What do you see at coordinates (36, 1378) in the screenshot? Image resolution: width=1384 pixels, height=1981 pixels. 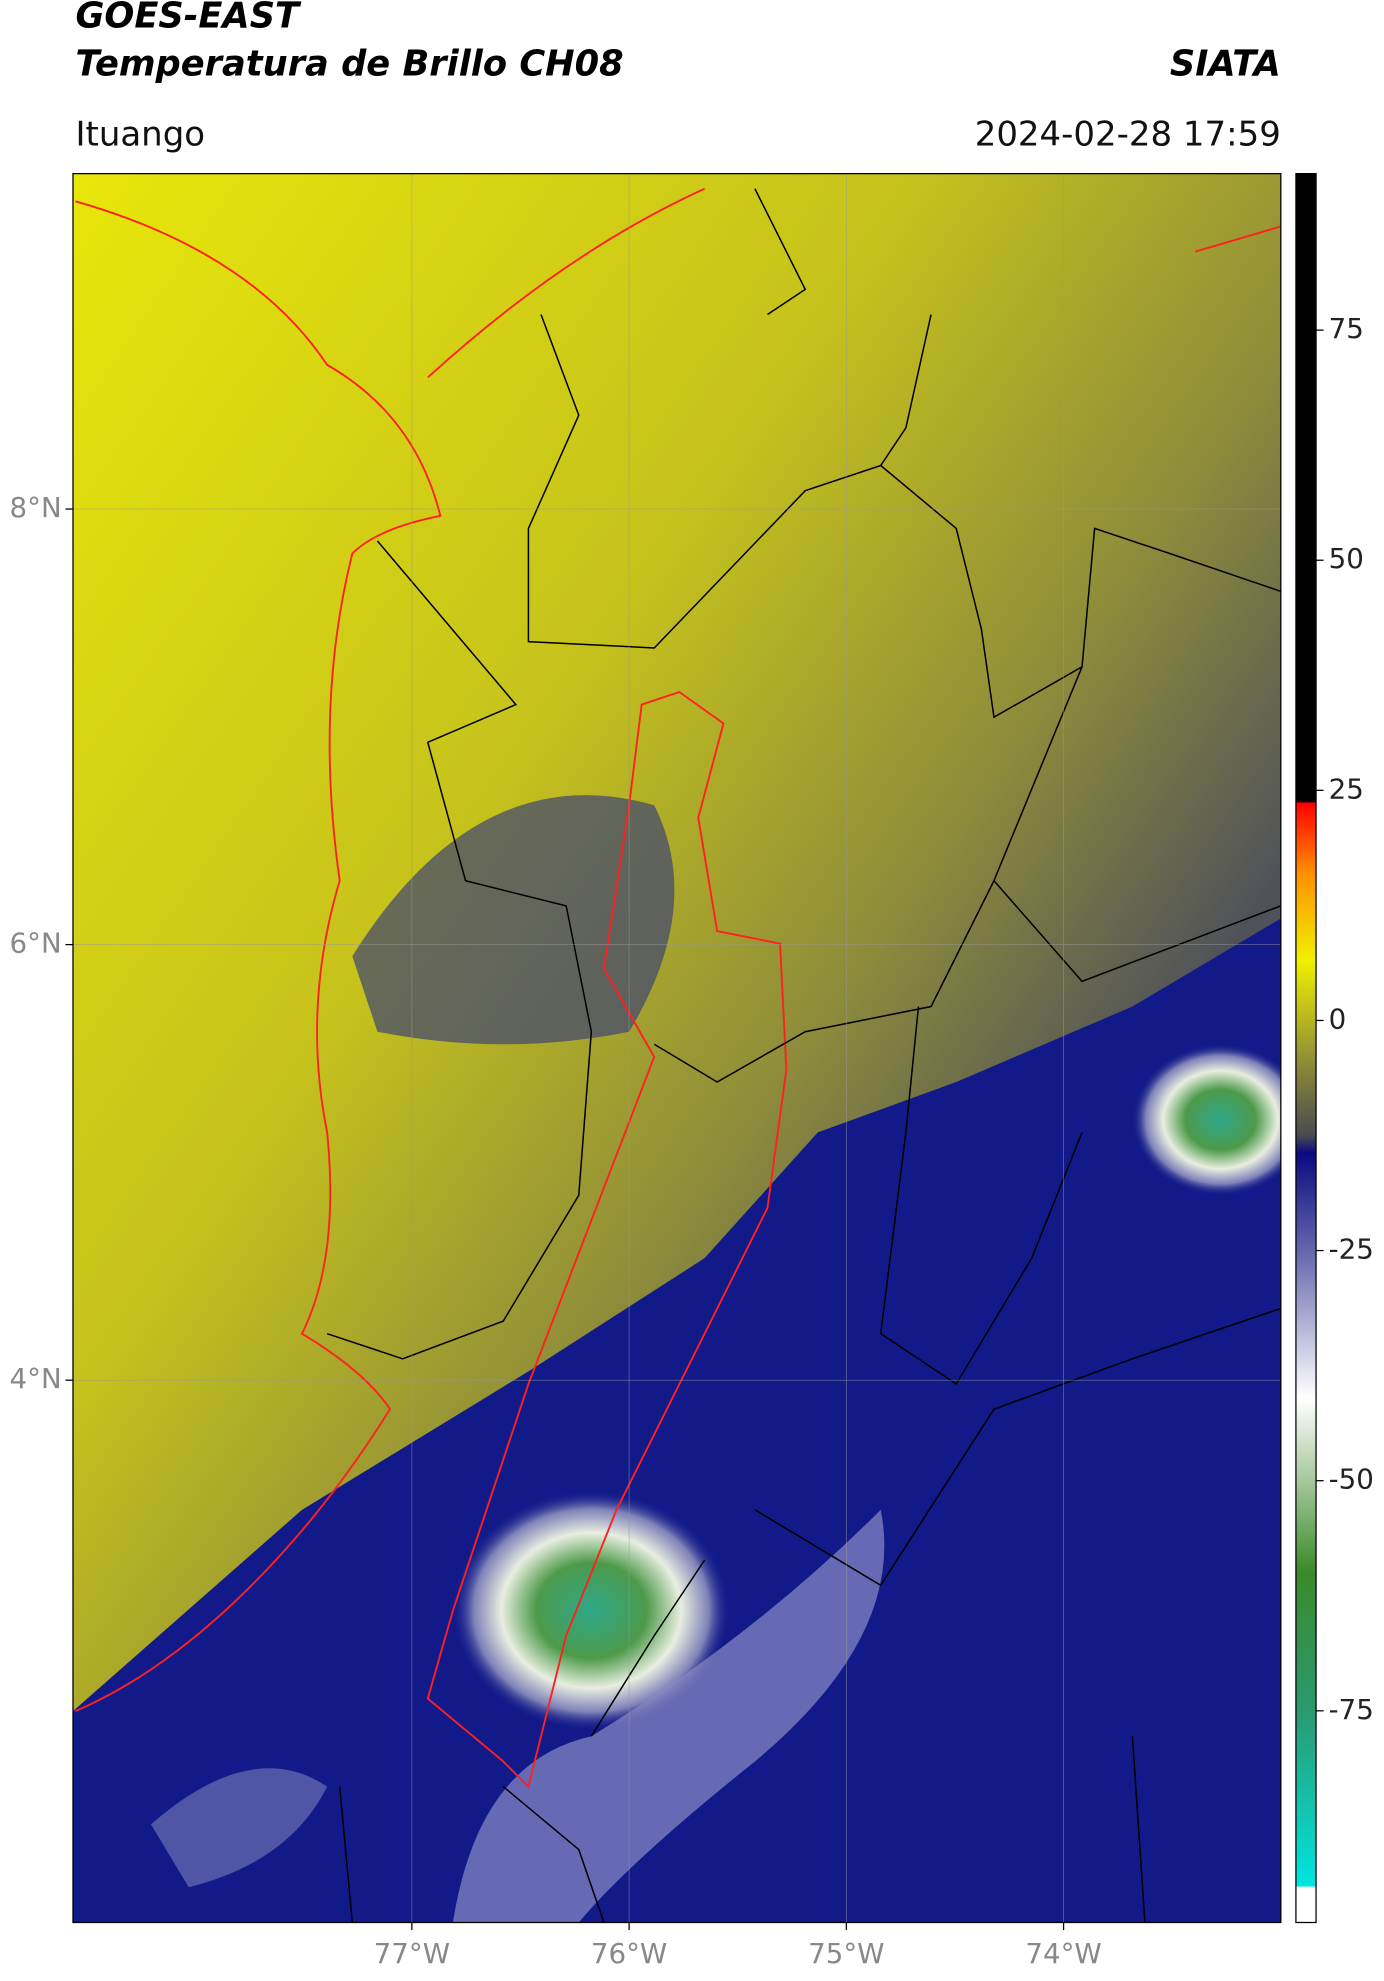 I see `y-tick-label: 4°N` at bounding box center [36, 1378].